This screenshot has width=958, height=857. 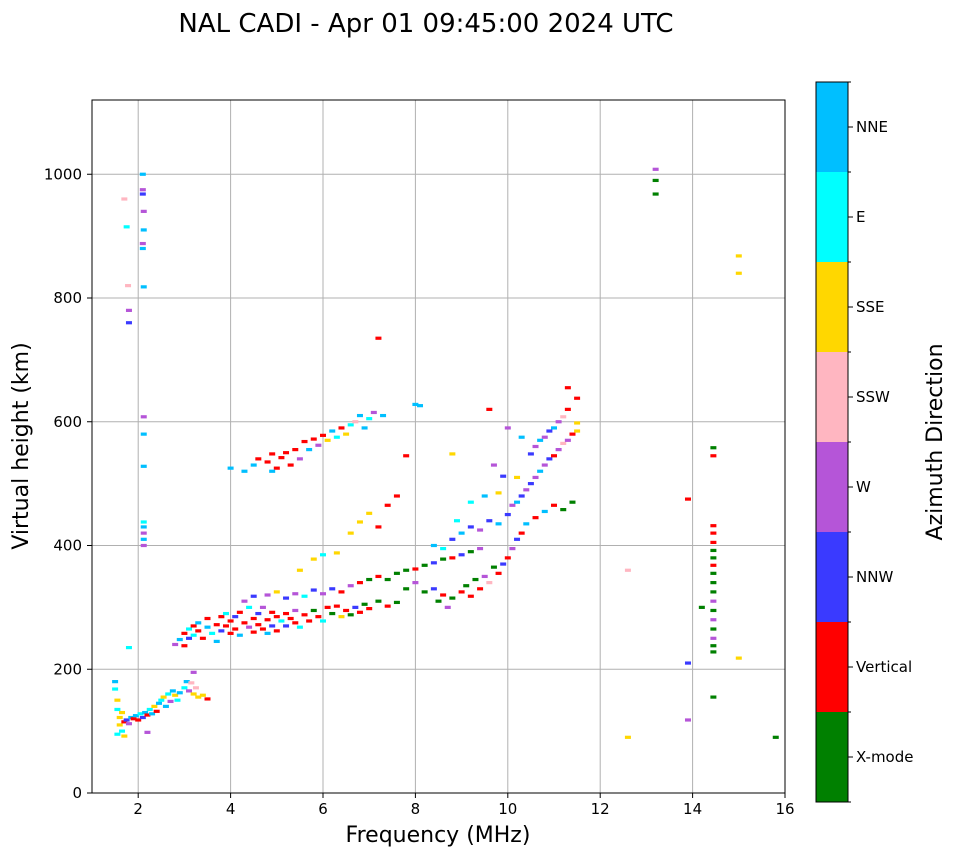 I want to click on x-tick-label: 8, so click(x=416, y=809).